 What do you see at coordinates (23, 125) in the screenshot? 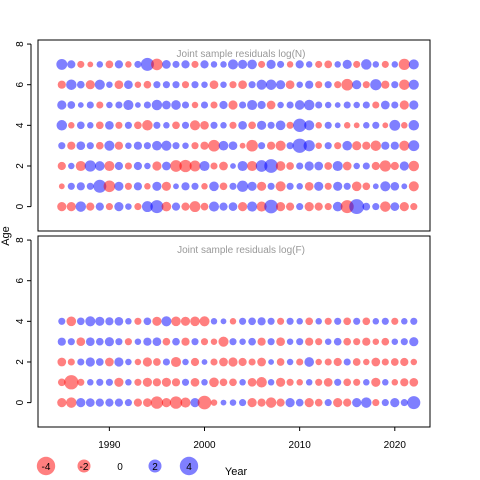
I see `panel-log-n-yaxis: 0 2 4 6 8` at bounding box center [23, 125].